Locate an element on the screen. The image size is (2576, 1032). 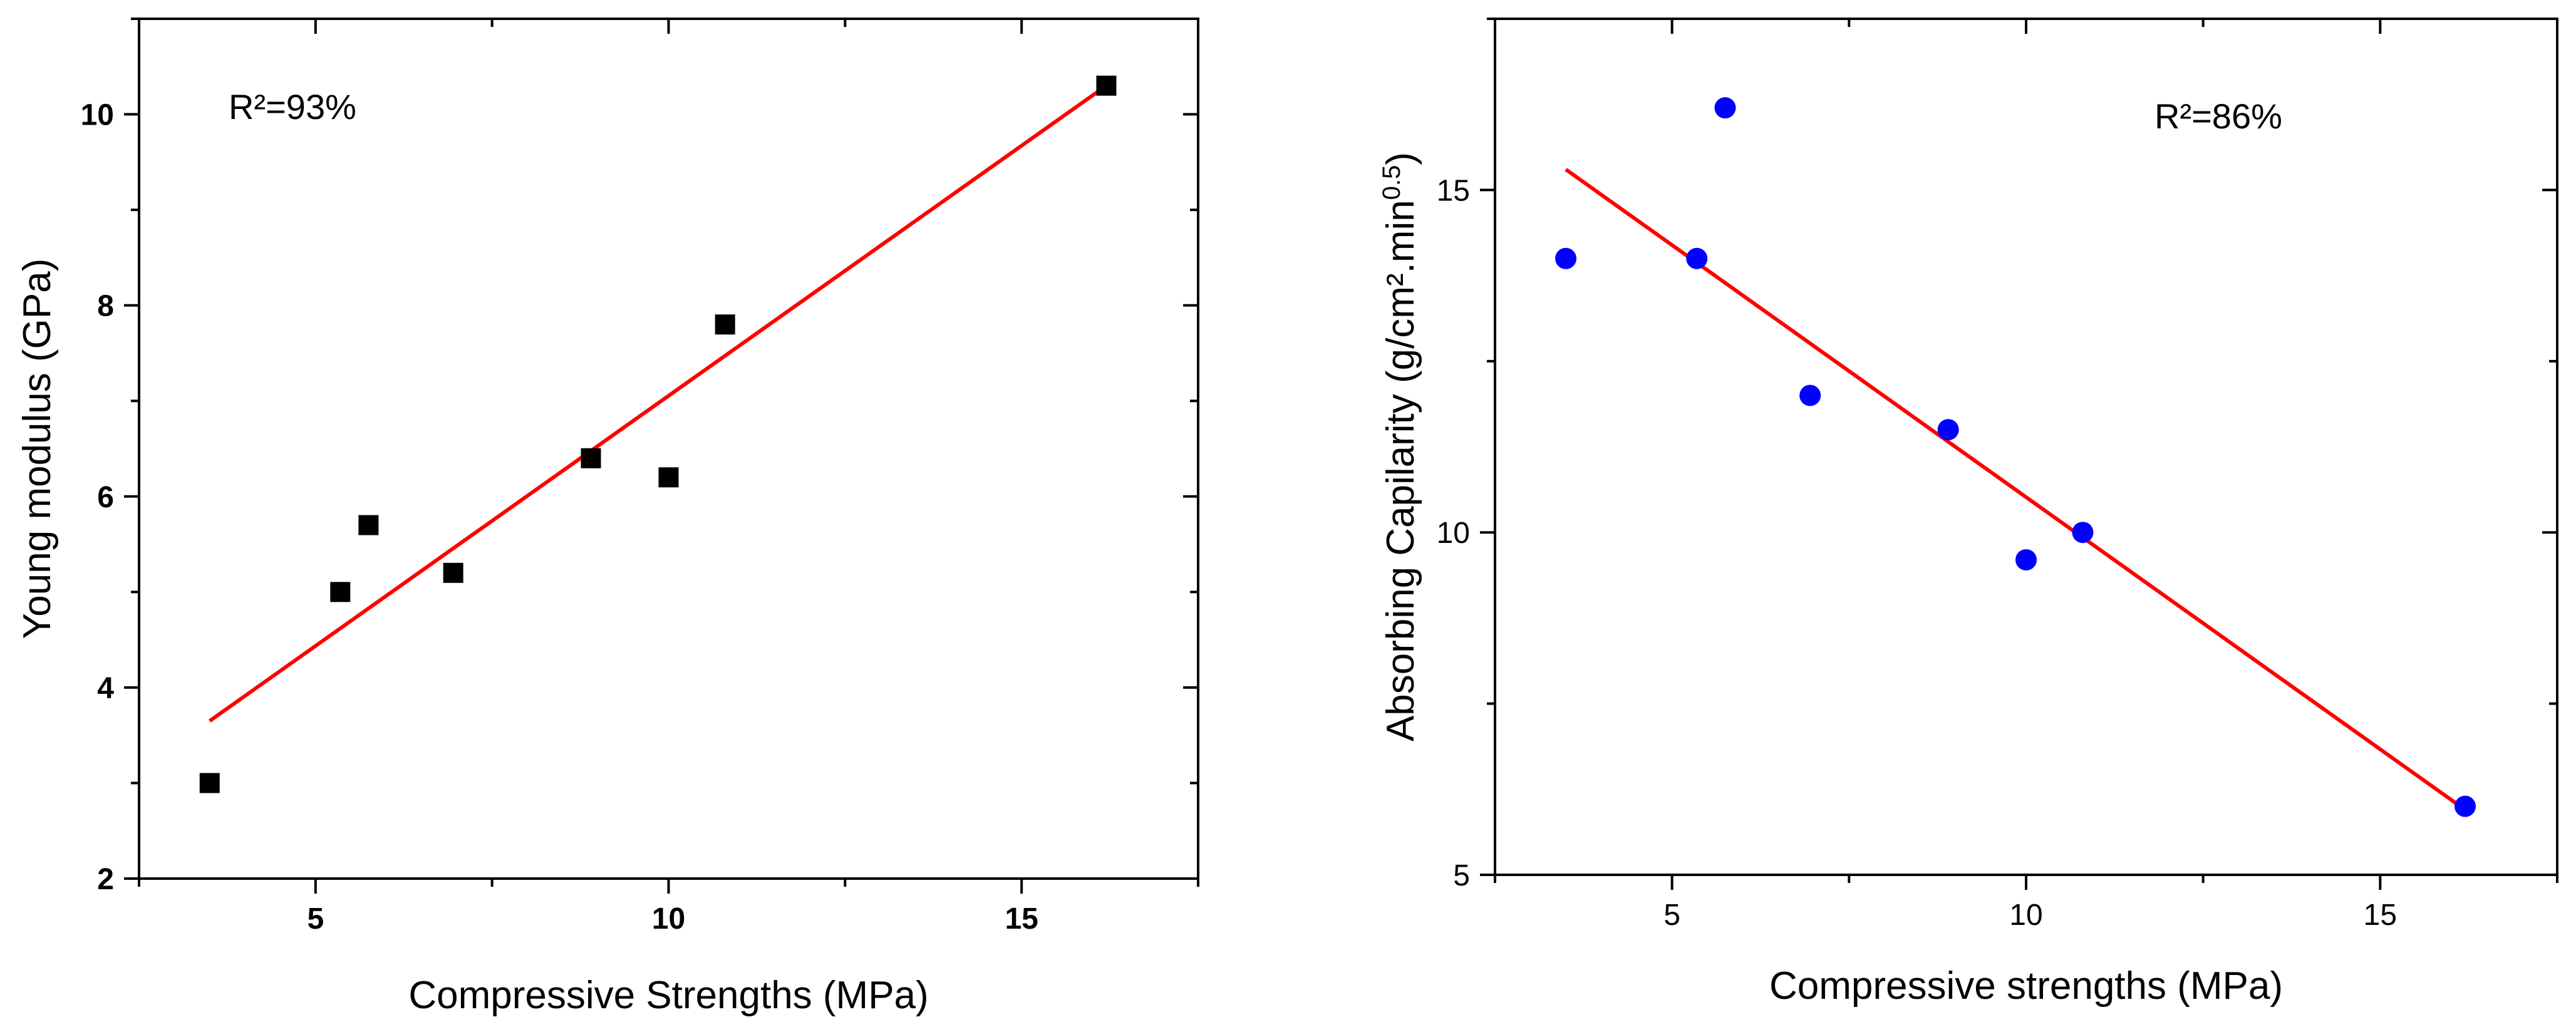
y-axis-label: Absorbing Capilarity (g/cm².min0.5) is located at coordinates (1400, 447).